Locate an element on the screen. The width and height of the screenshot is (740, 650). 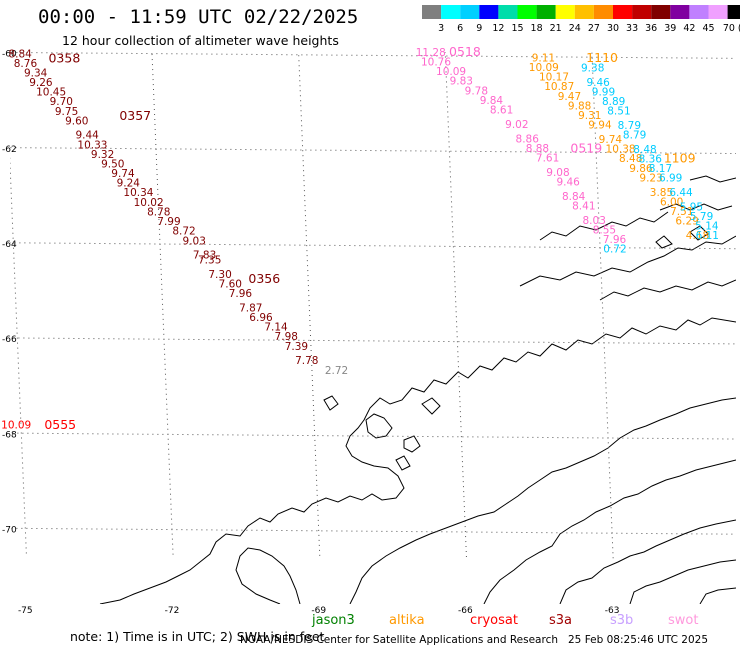
swh-data-label: 8.86 is located at coordinates (528, 139).